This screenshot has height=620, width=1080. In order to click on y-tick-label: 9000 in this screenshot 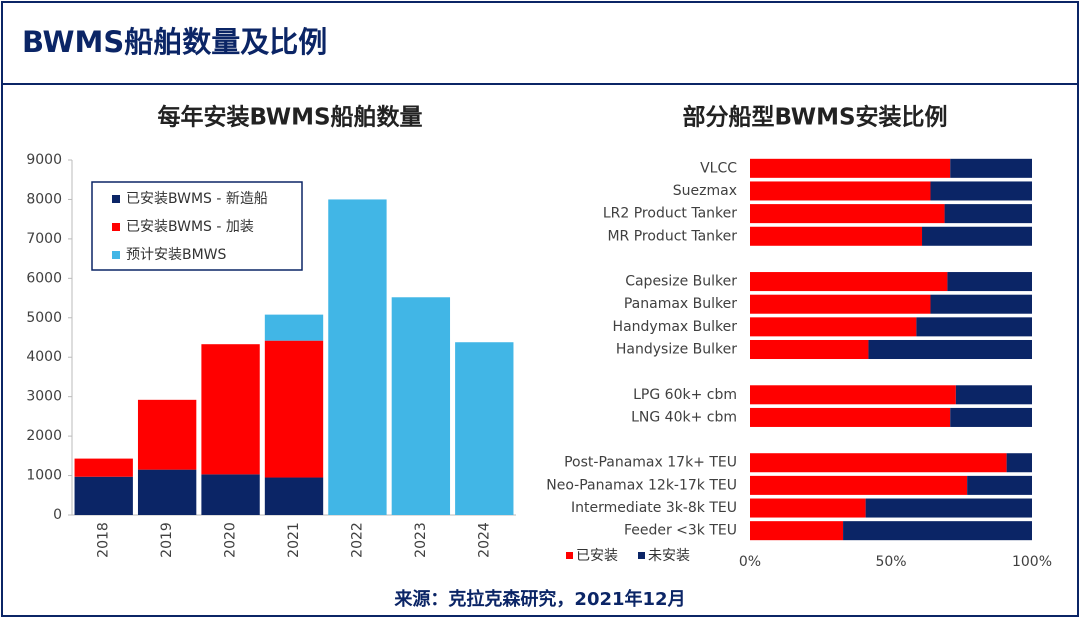, I will do `click(44, 160)`.